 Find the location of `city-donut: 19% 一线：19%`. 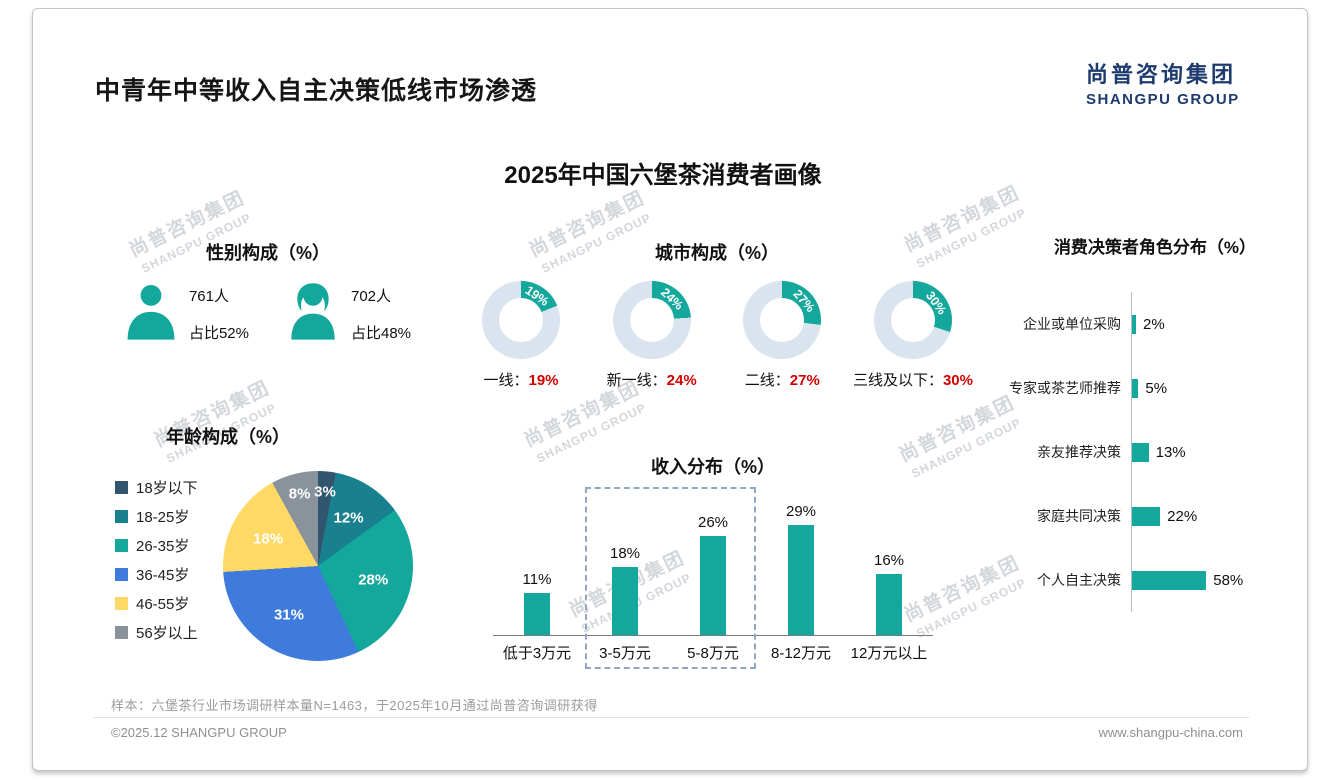

city-donut: 19% 一线：19% is located at coordinates (521, 335).